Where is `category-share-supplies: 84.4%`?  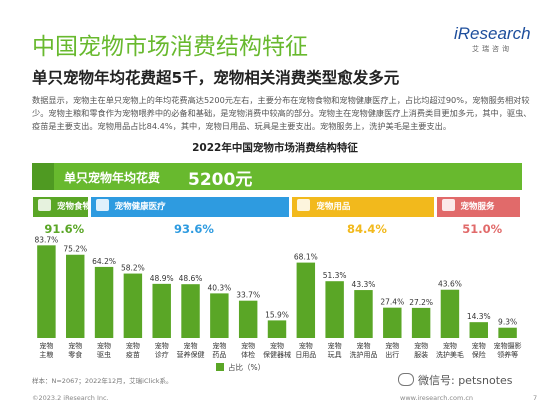 category-share-supplies: 84.4% is located at coordinates (366, 229).